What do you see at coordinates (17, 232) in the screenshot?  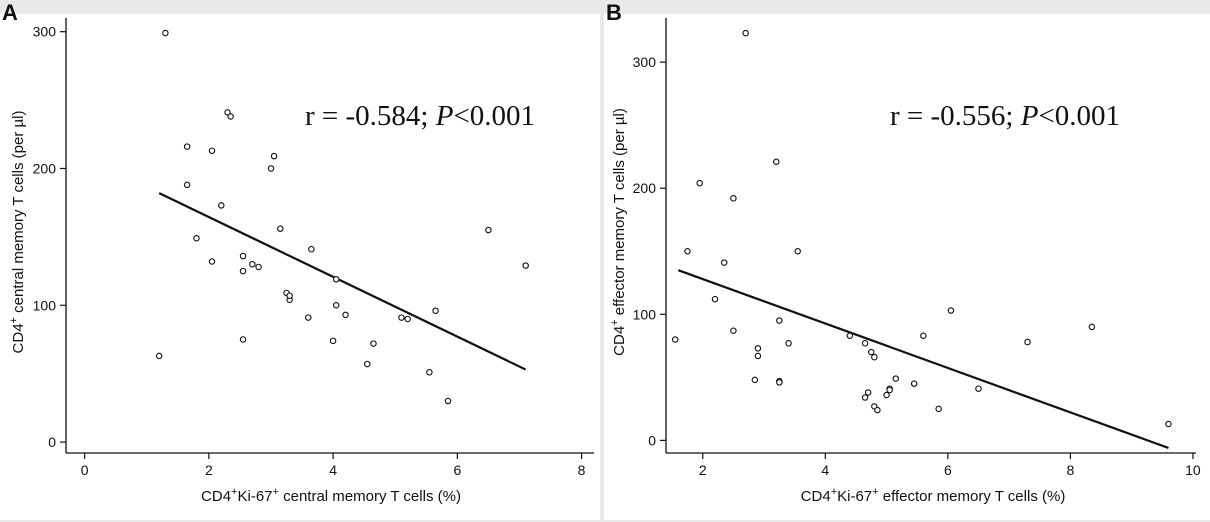 I see `panel-a-y-axis-label: CD4+ central memory T cells (per µl)` at bounding box center [17, 232].